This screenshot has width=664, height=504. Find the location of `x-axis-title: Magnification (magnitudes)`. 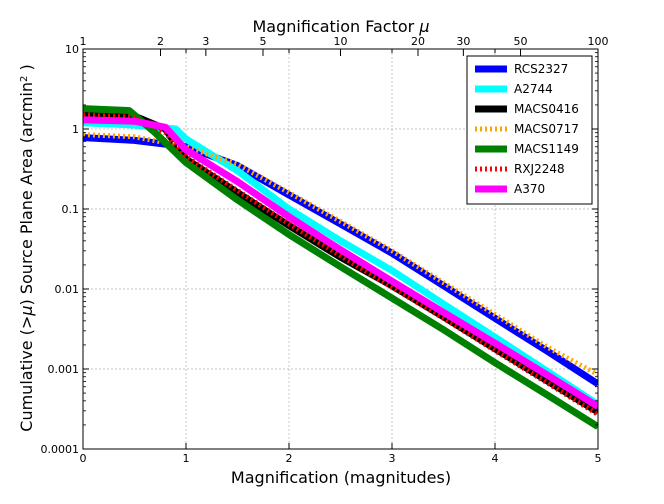

x-axis-title: Magnification (magnitudes) is located at coordinates (341, 477).